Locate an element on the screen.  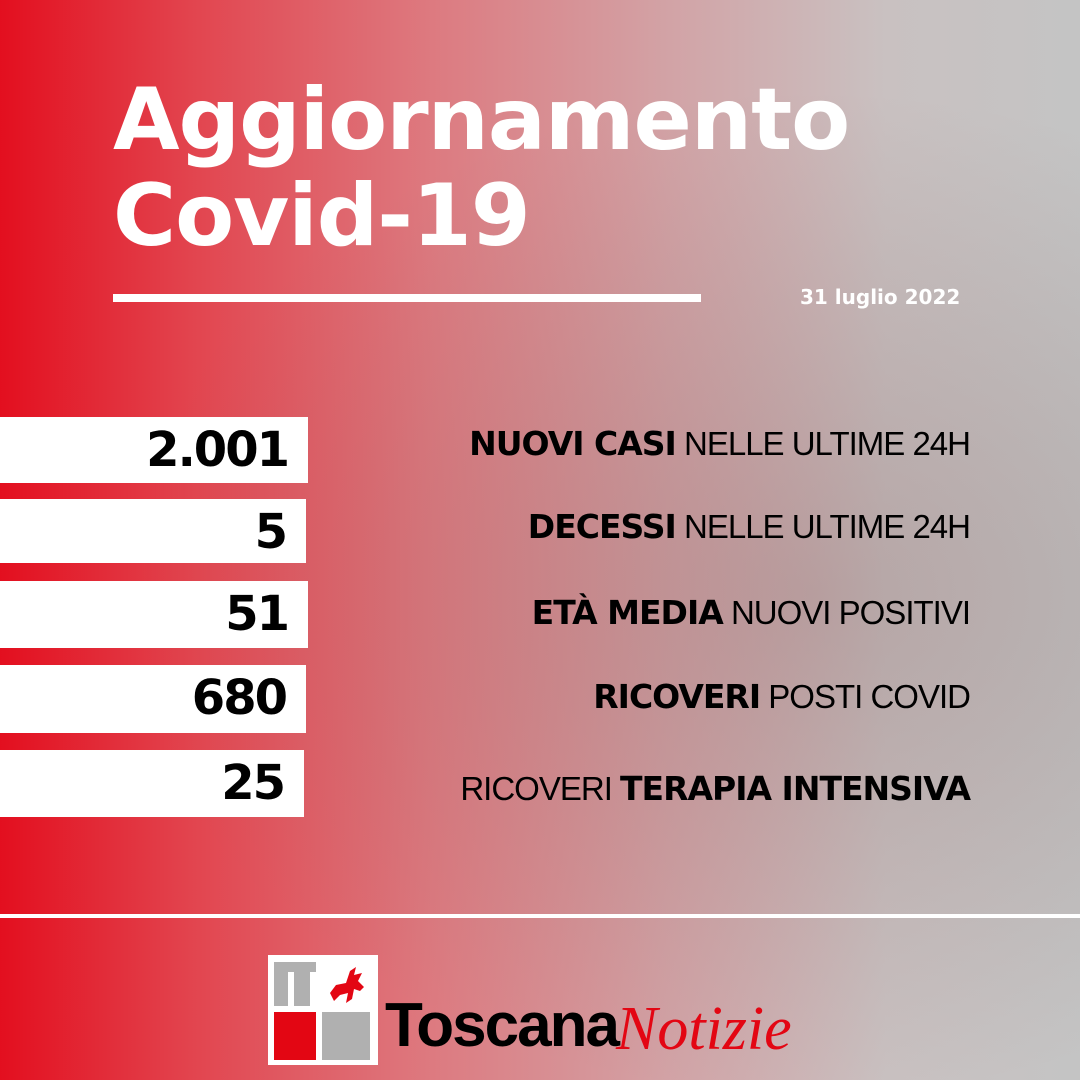
stat-row: 680 is located at coordinates (153, 699).